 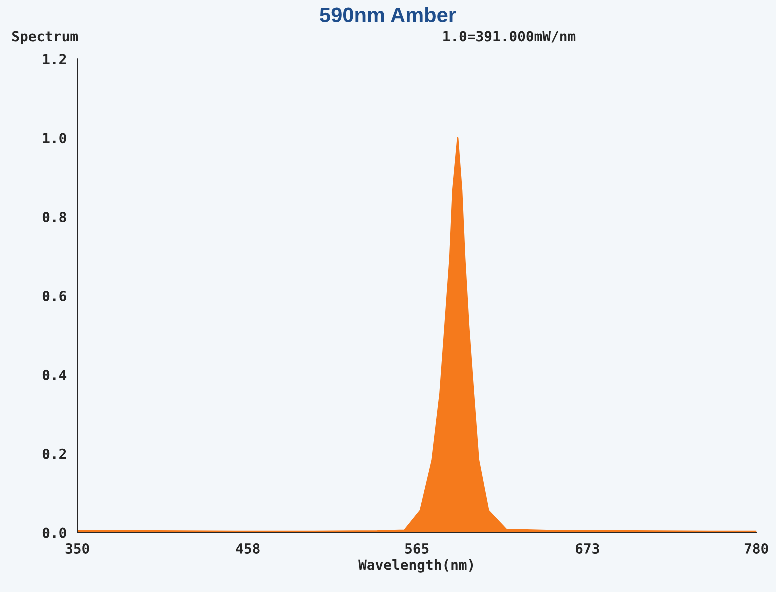 I want to click on y-tick-label: 0.2, so click(x=54, y=454).